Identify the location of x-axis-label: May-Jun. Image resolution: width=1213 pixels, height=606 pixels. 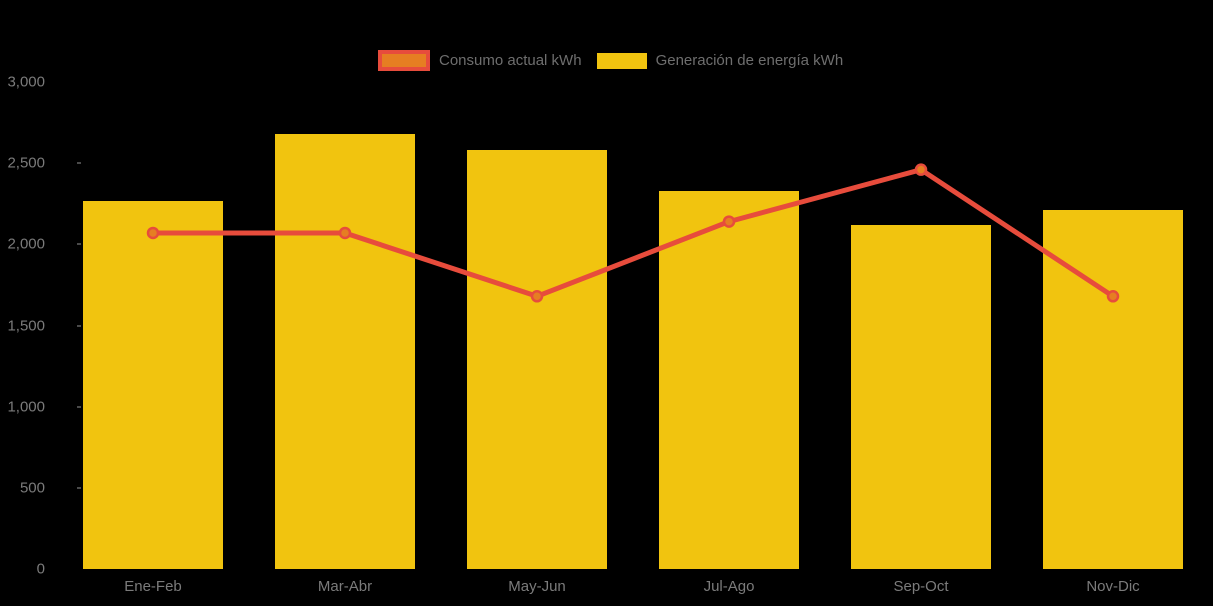
(537, 586).